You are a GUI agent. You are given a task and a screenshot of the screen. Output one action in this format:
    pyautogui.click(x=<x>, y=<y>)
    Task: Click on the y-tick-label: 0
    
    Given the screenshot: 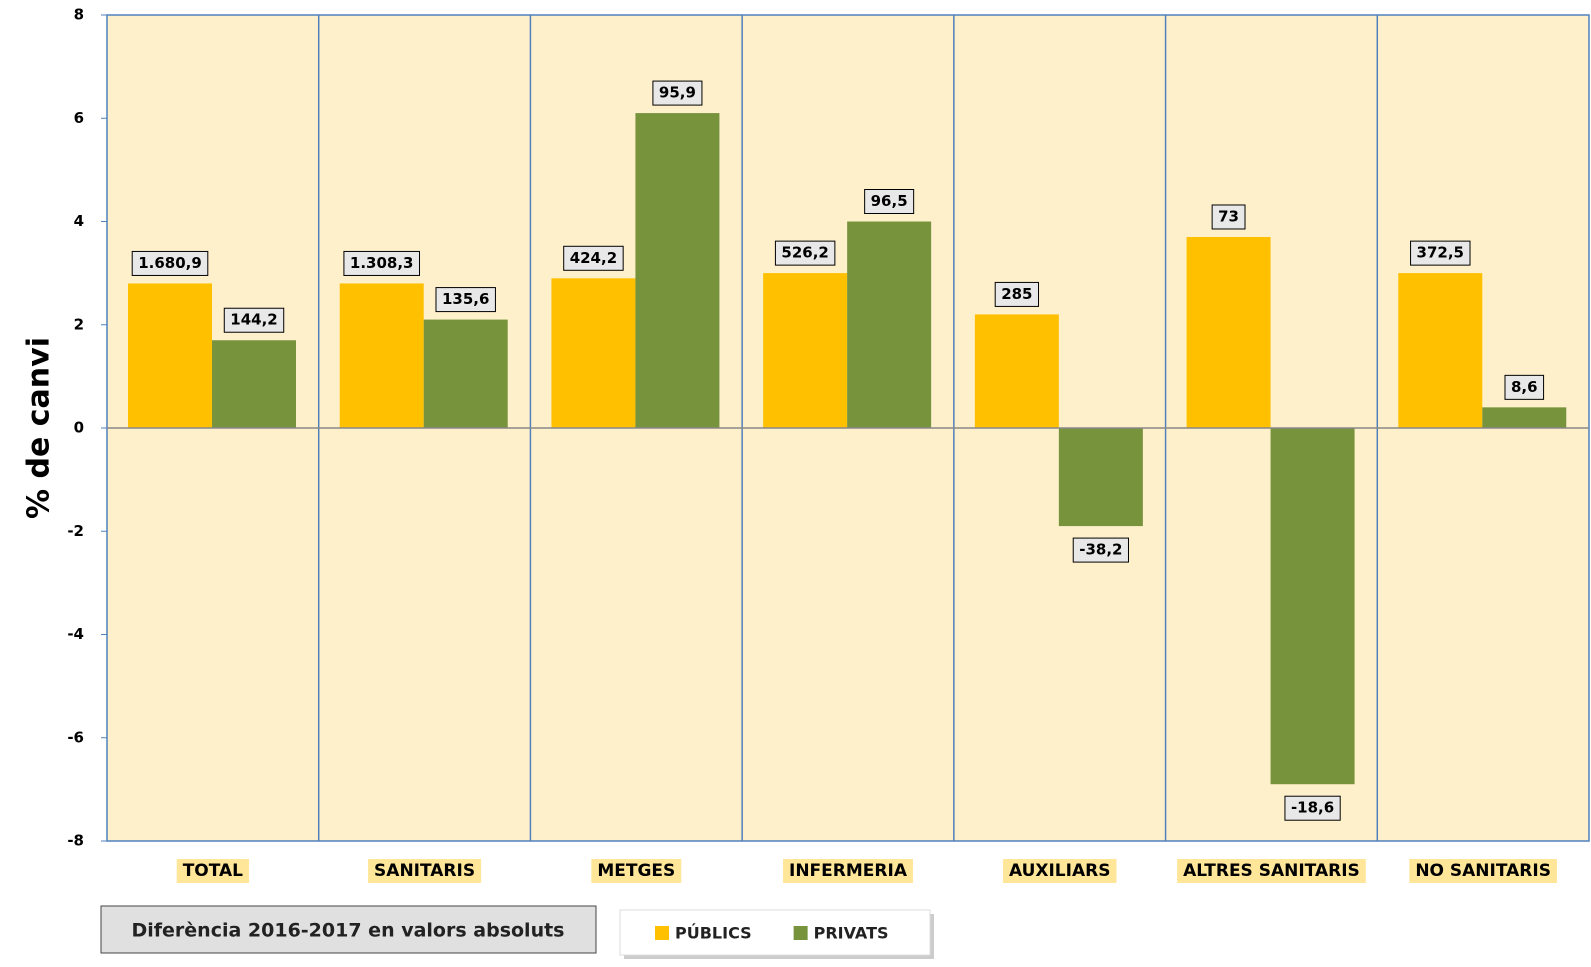 What is the action you would take?
    pyautogui.click(x=79, y=428)
    